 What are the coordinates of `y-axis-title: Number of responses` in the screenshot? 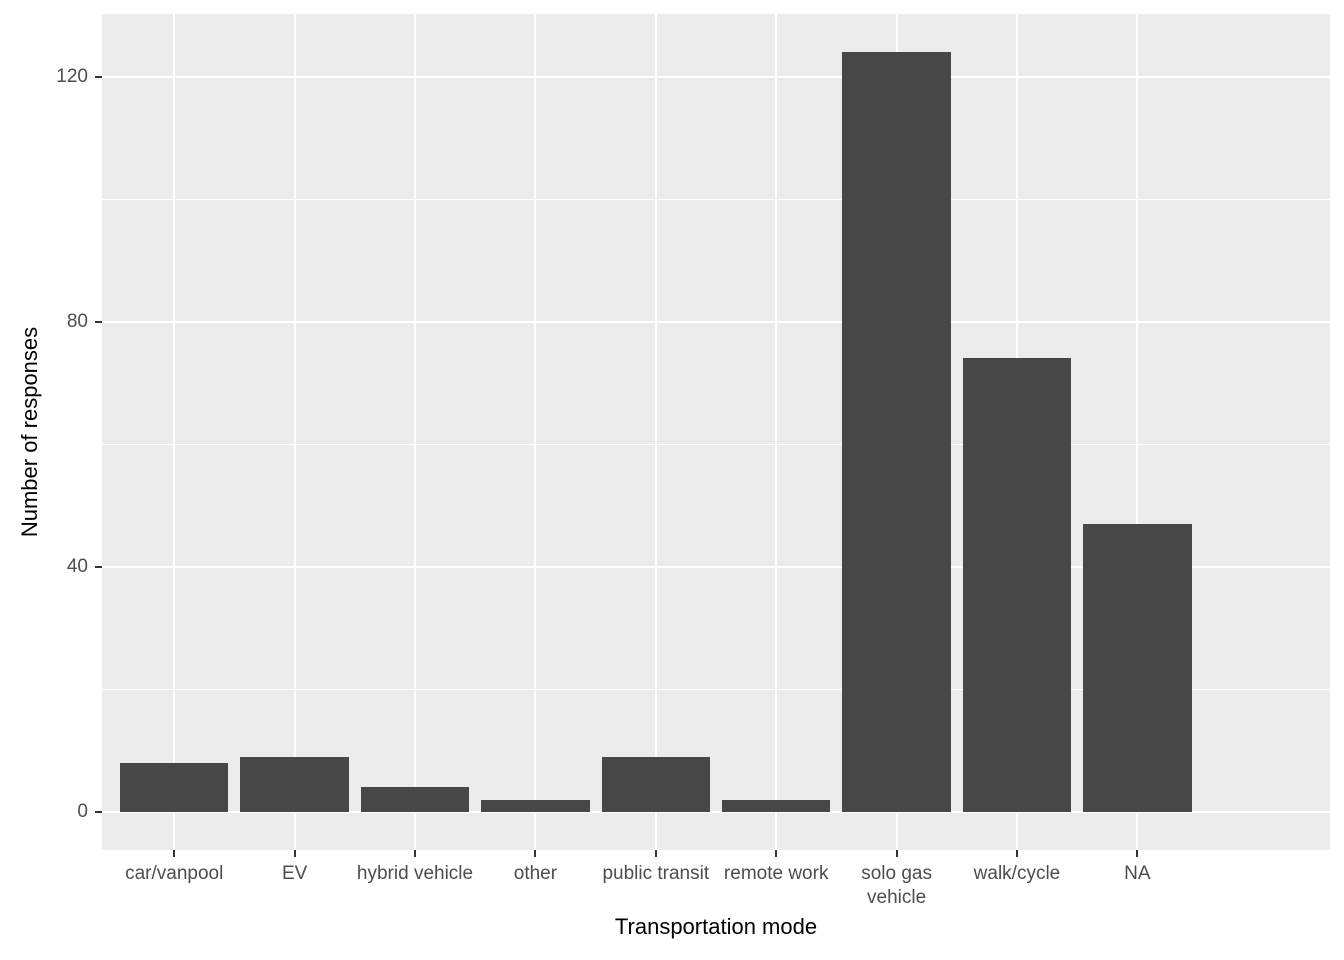 It's located at (29, 432).